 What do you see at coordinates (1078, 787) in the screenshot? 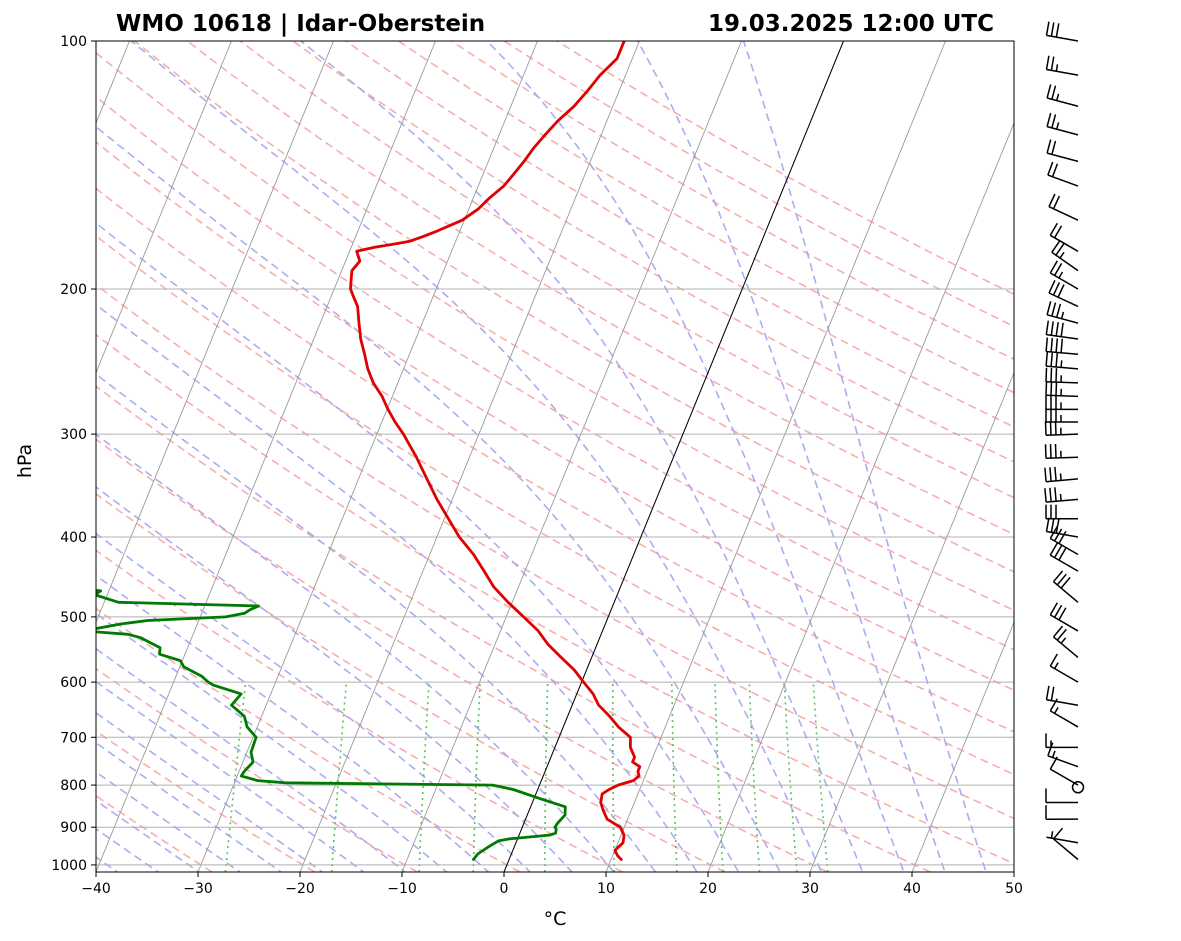
I see `calm-marker` at bounding box center [1078, 787].